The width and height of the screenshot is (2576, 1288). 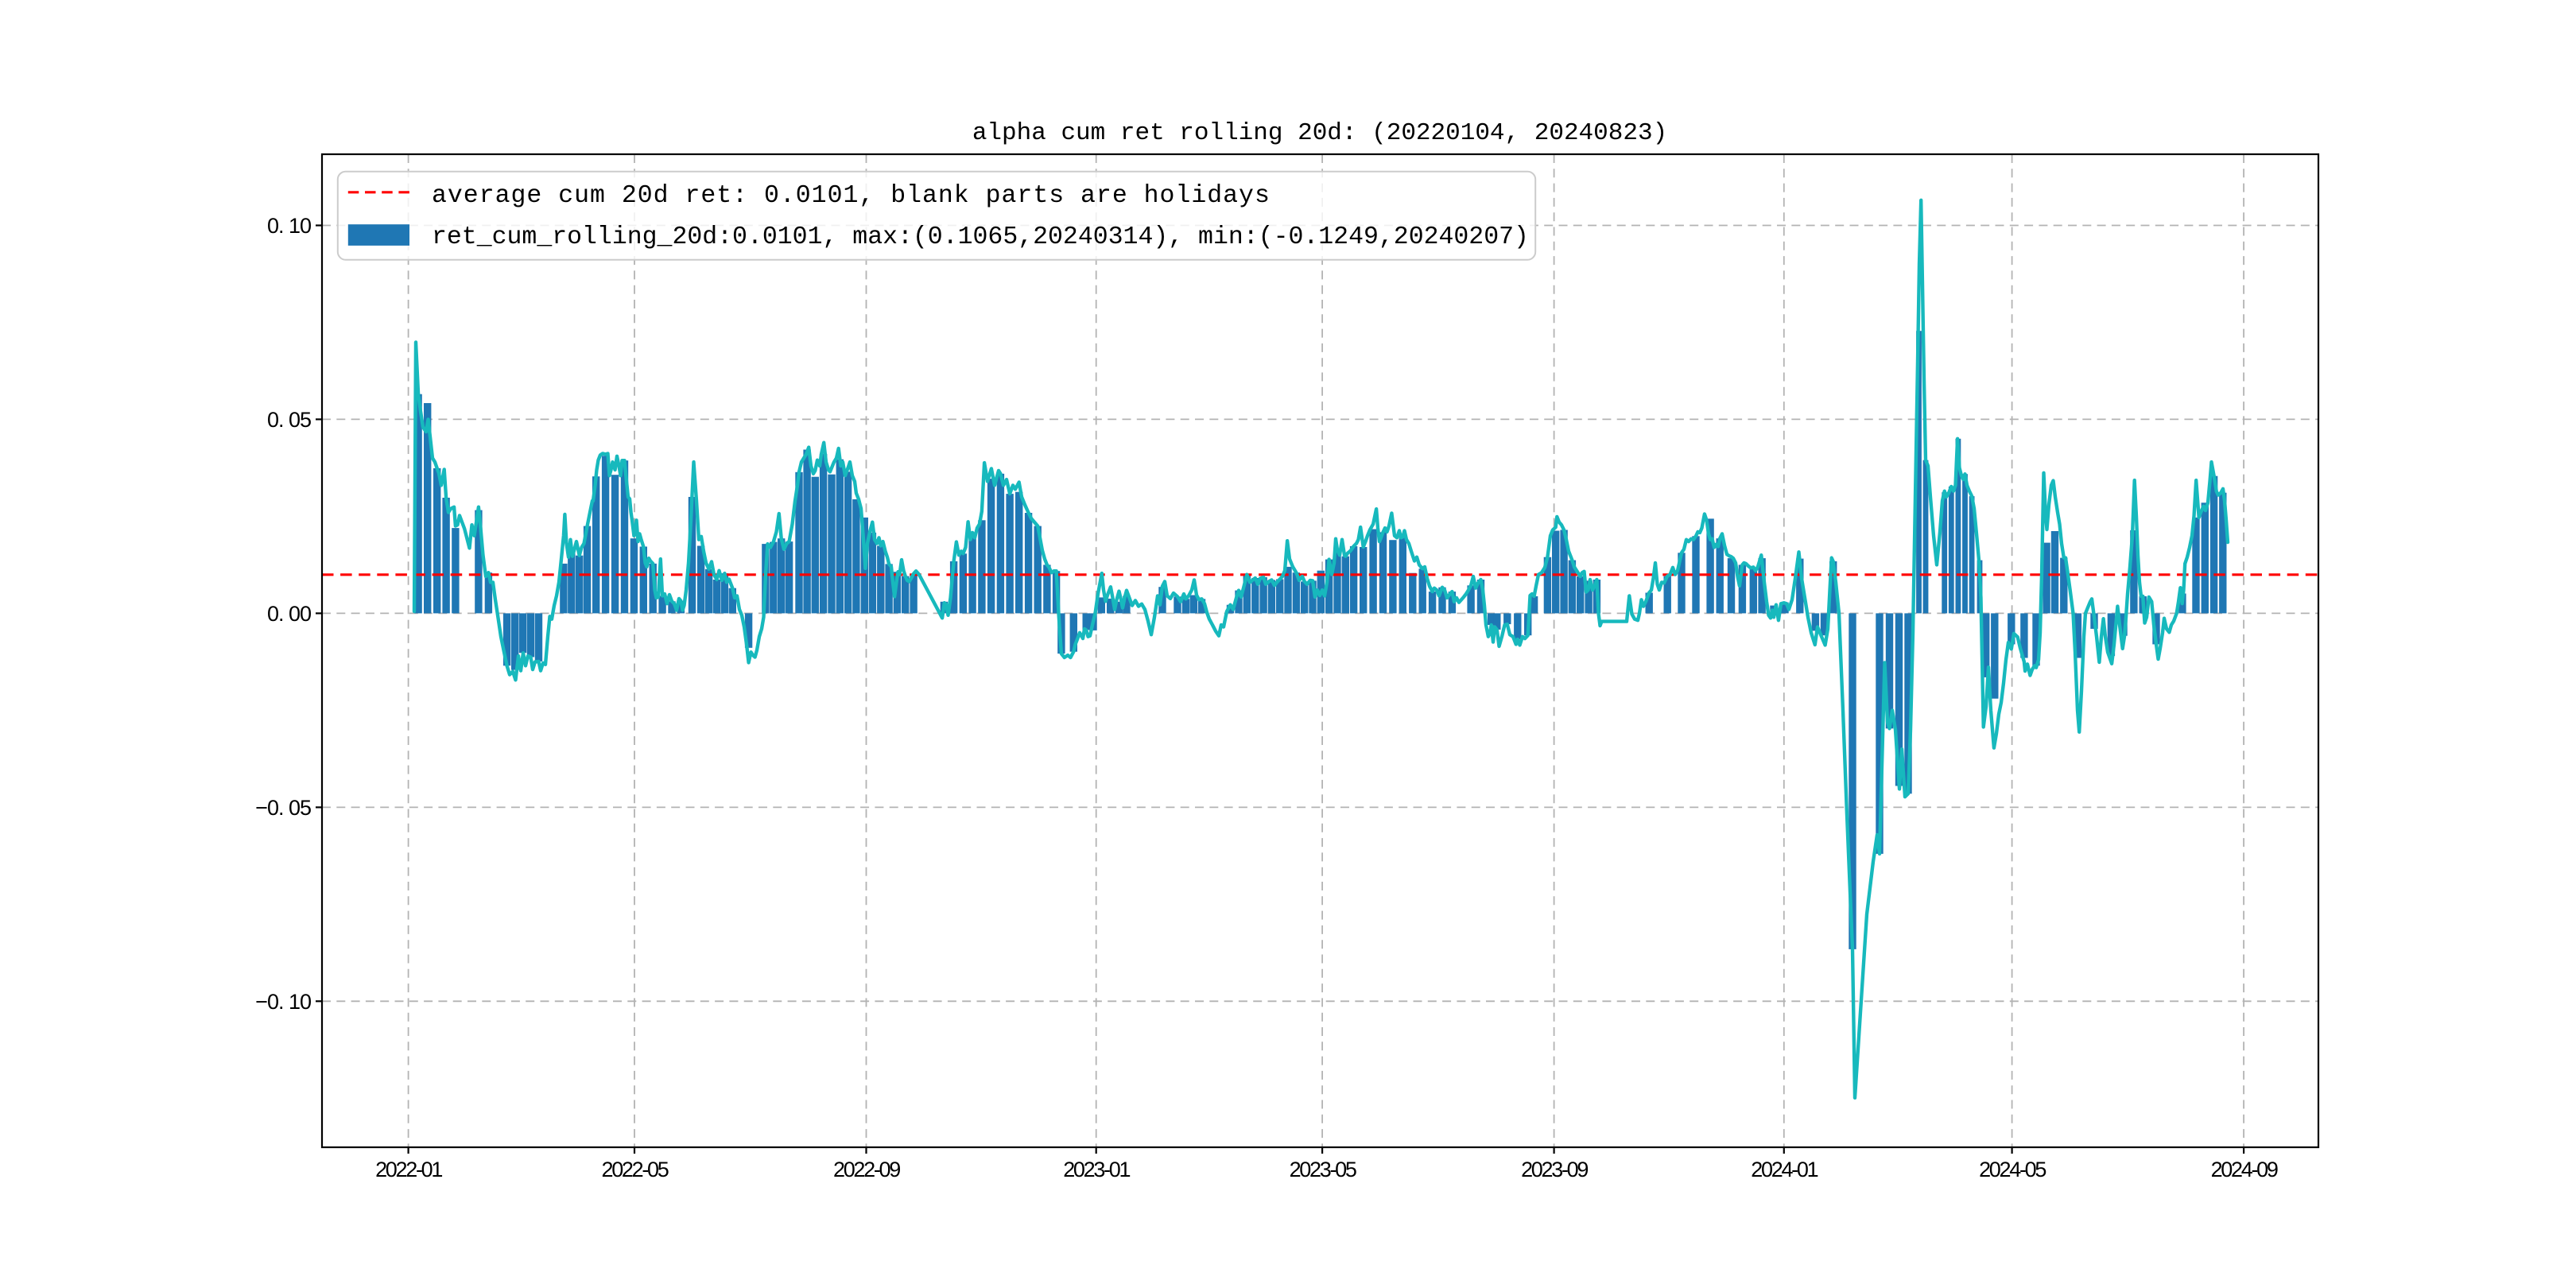 I want to click on svg-text: 2024-09, so click(x=2245, y=1169).